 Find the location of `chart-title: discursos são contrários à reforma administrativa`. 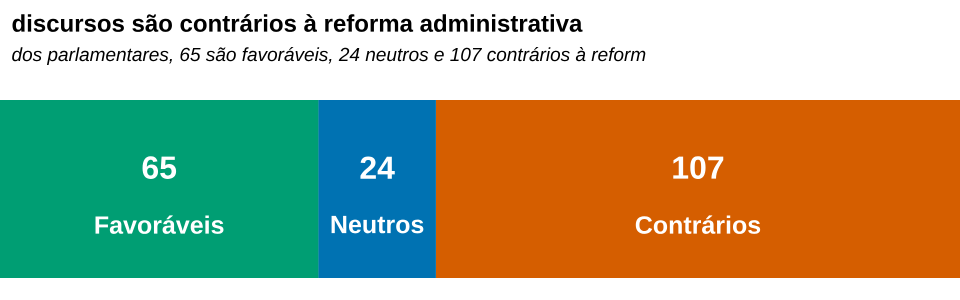

chart-title: discursos são contrários à reforma administrativa is located at coordinates (297, 23).